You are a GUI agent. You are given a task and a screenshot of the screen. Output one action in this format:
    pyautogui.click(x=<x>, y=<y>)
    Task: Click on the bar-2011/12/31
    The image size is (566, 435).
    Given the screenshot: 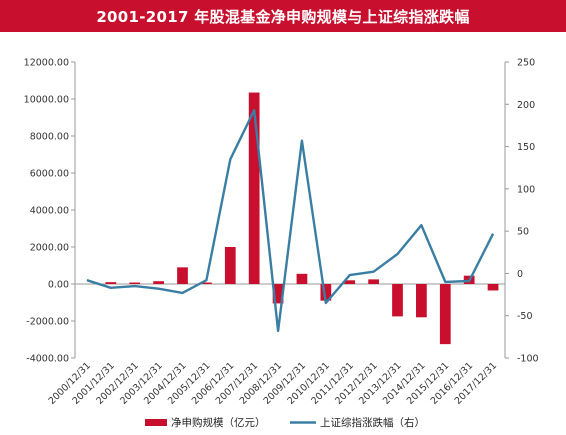 What is the action you would take?
    pyautogui.click(x=350, y=282)
    